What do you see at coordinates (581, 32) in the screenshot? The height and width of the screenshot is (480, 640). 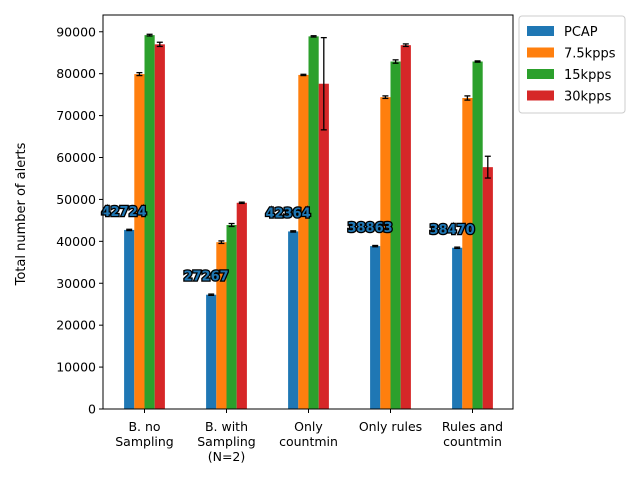 I see `legend-label: PCAP` at bounding box center [581, 32].